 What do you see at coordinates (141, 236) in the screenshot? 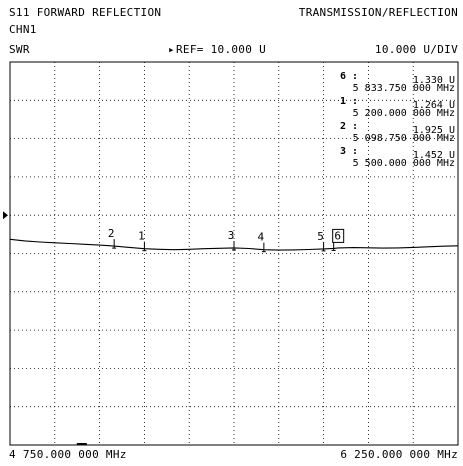
I see `marker-1-label: 1` at bounding box center [141, 236].